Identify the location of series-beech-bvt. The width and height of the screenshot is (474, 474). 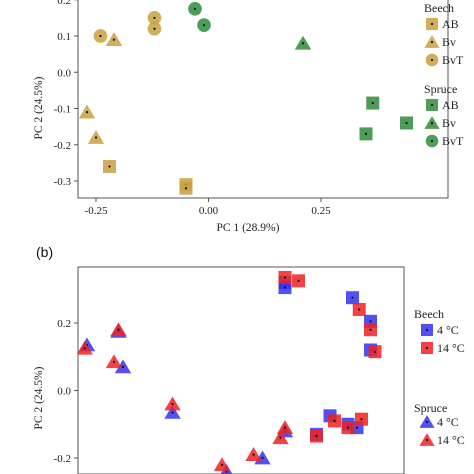
(127, 27).